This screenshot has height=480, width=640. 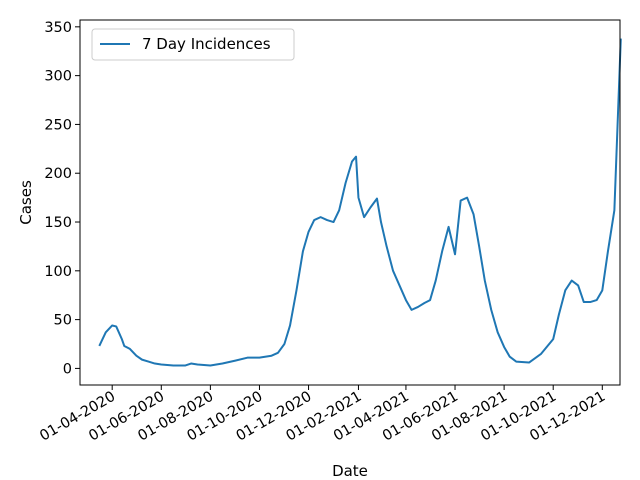 What do you see at coordinates (58, 28) in the screenshot?
I see `y-tick-label: 350` at bounding box center [58, 28].